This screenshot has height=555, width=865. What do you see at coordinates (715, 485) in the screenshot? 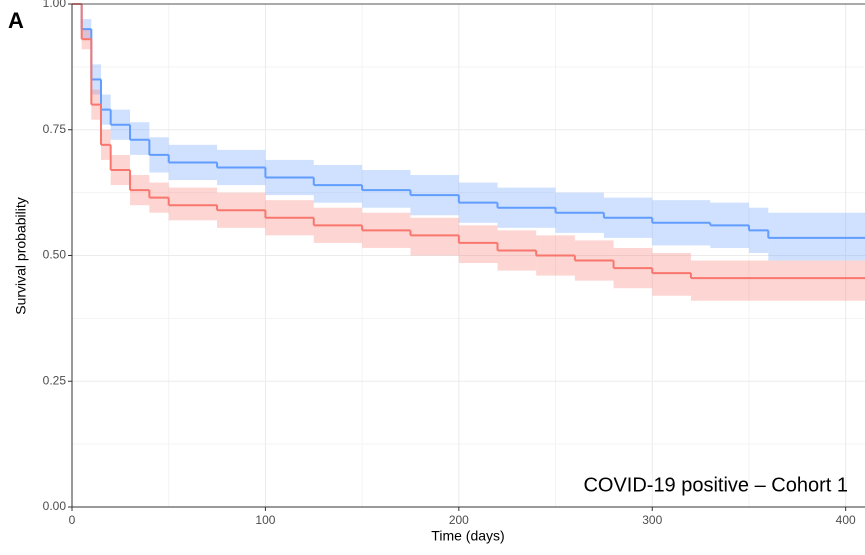
I see `annotation: COVID-19 positive – Cohort 1` at bounding box center [715, 485].